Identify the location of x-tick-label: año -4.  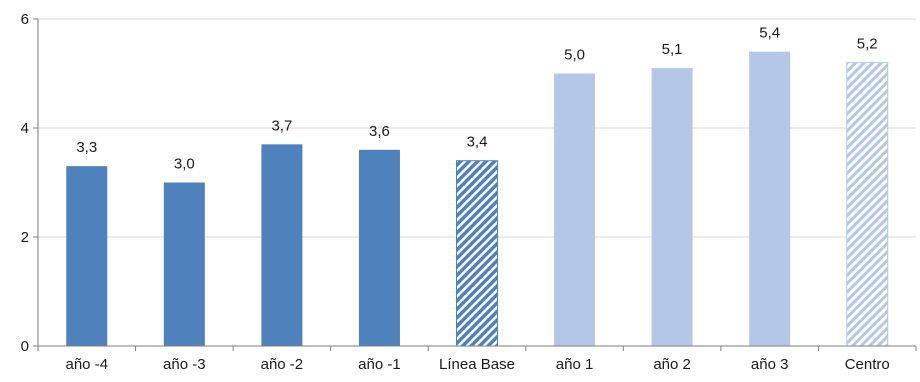
(87, 364).